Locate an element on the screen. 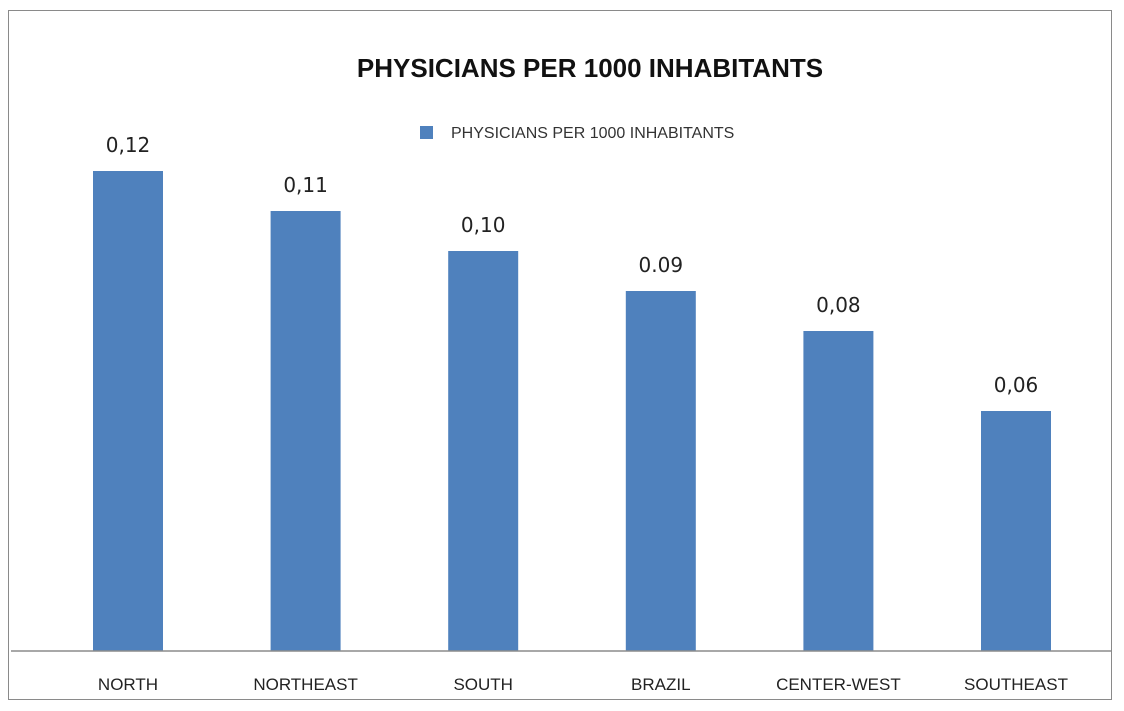  x-tick-label-center-west: CENTER-WEST is located at coordinates (838, 684).